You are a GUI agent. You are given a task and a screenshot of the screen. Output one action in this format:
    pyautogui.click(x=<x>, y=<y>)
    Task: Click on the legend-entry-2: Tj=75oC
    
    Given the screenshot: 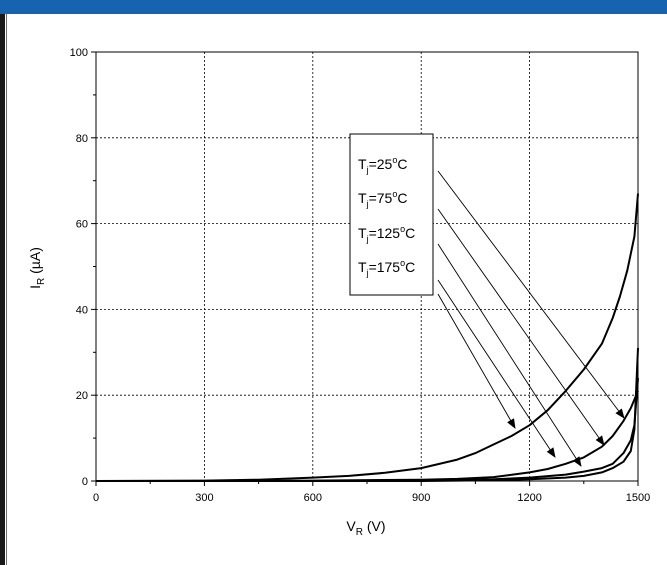 What is the action you would take?
    pyautogui.click(x=382, y=199)
    